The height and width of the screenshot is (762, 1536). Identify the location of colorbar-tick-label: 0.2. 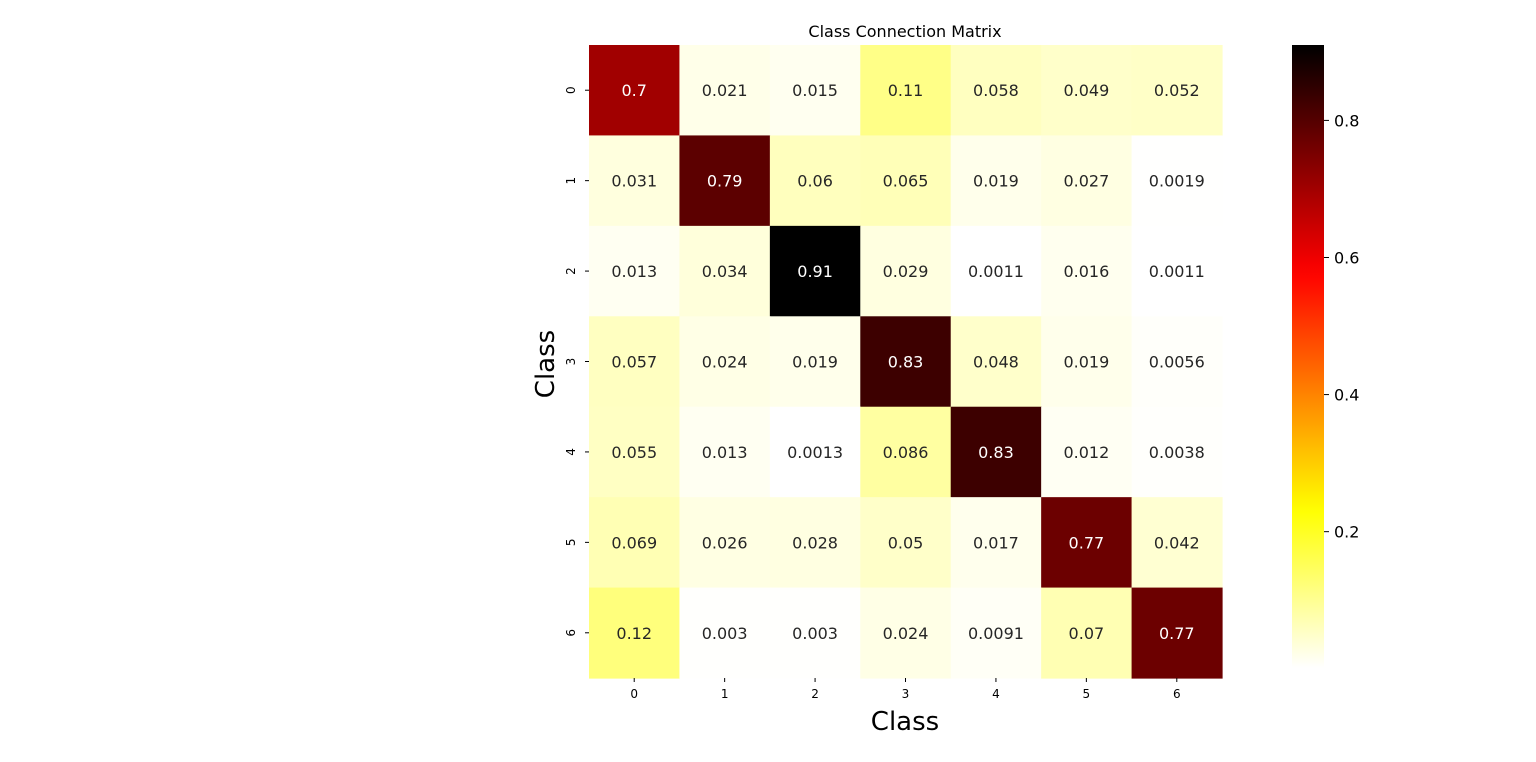
(1346, 532).